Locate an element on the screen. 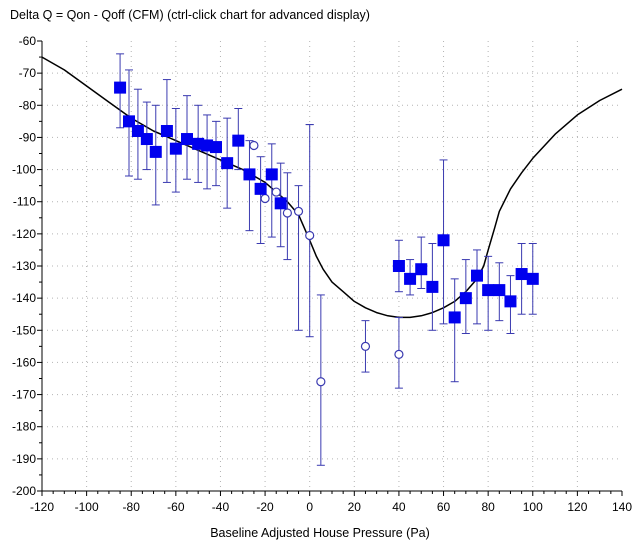  x-tick-label: 40 is located at coordinates (399, 507).